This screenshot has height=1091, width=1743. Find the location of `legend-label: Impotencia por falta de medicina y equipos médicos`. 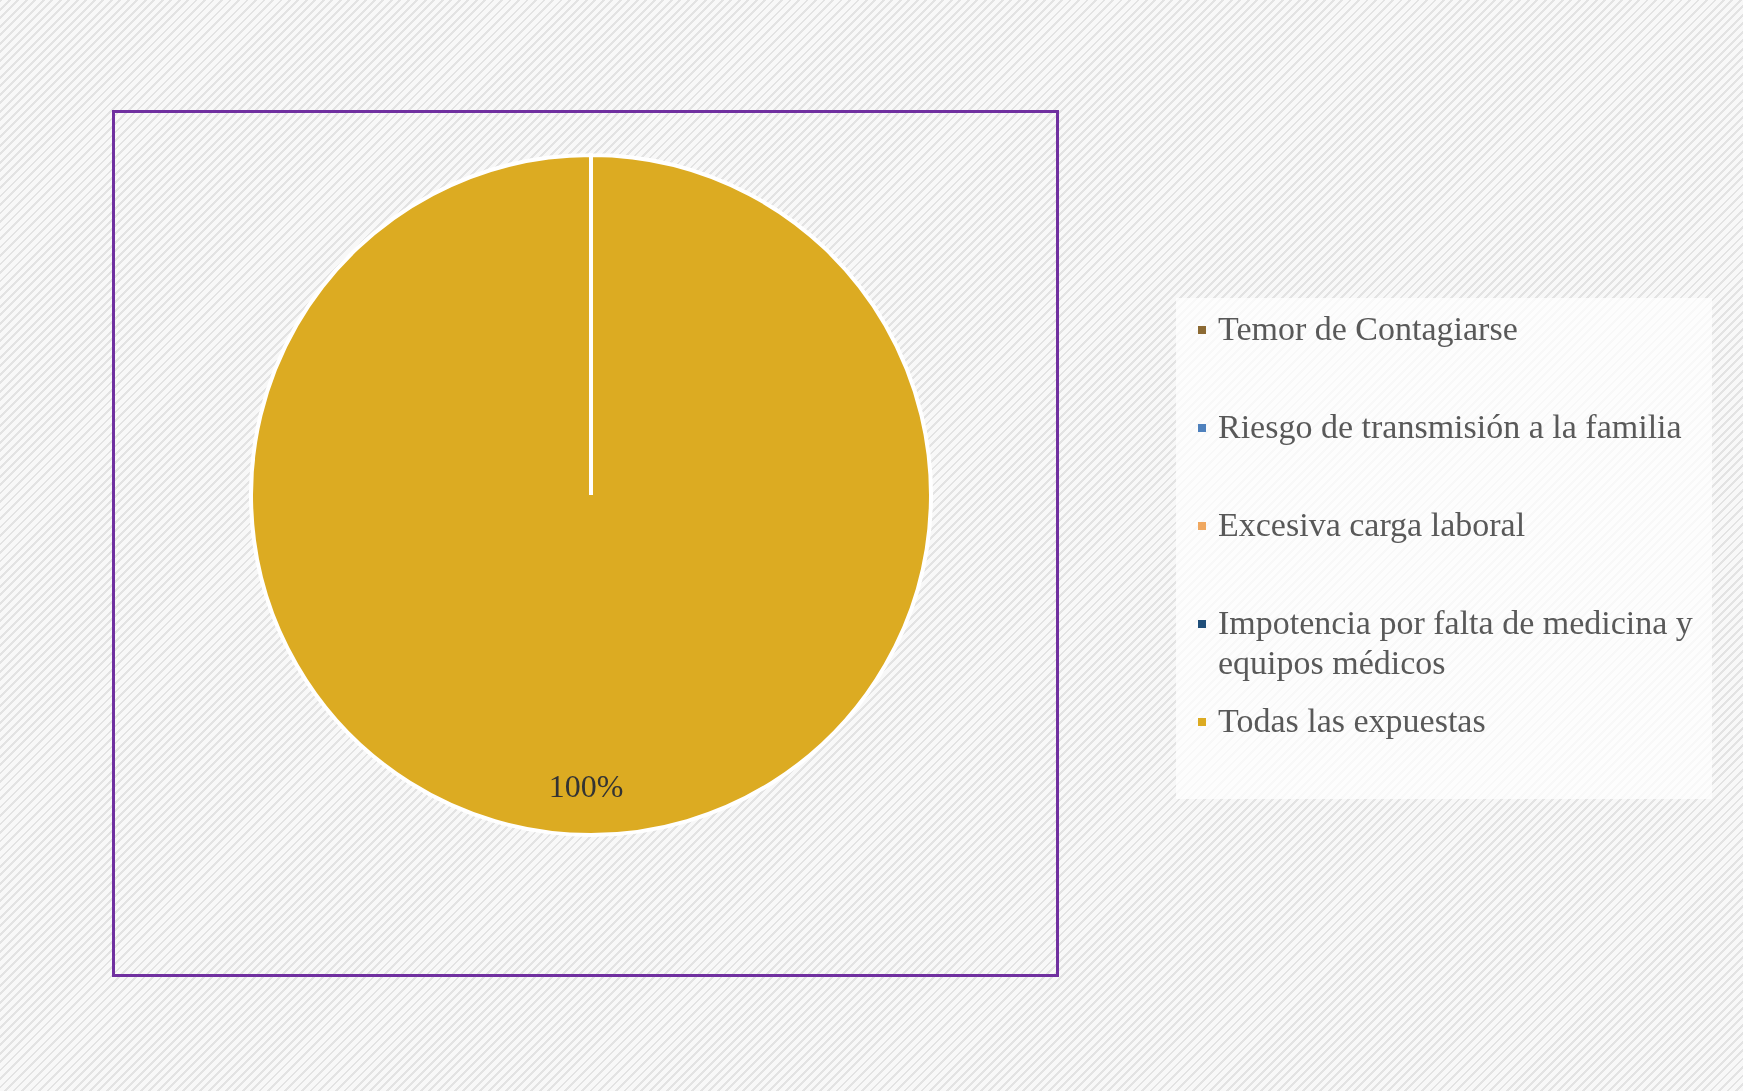

legend-label: Impotencia por falta de medicina y equipos médicos is located at coordinates (1456, 643).